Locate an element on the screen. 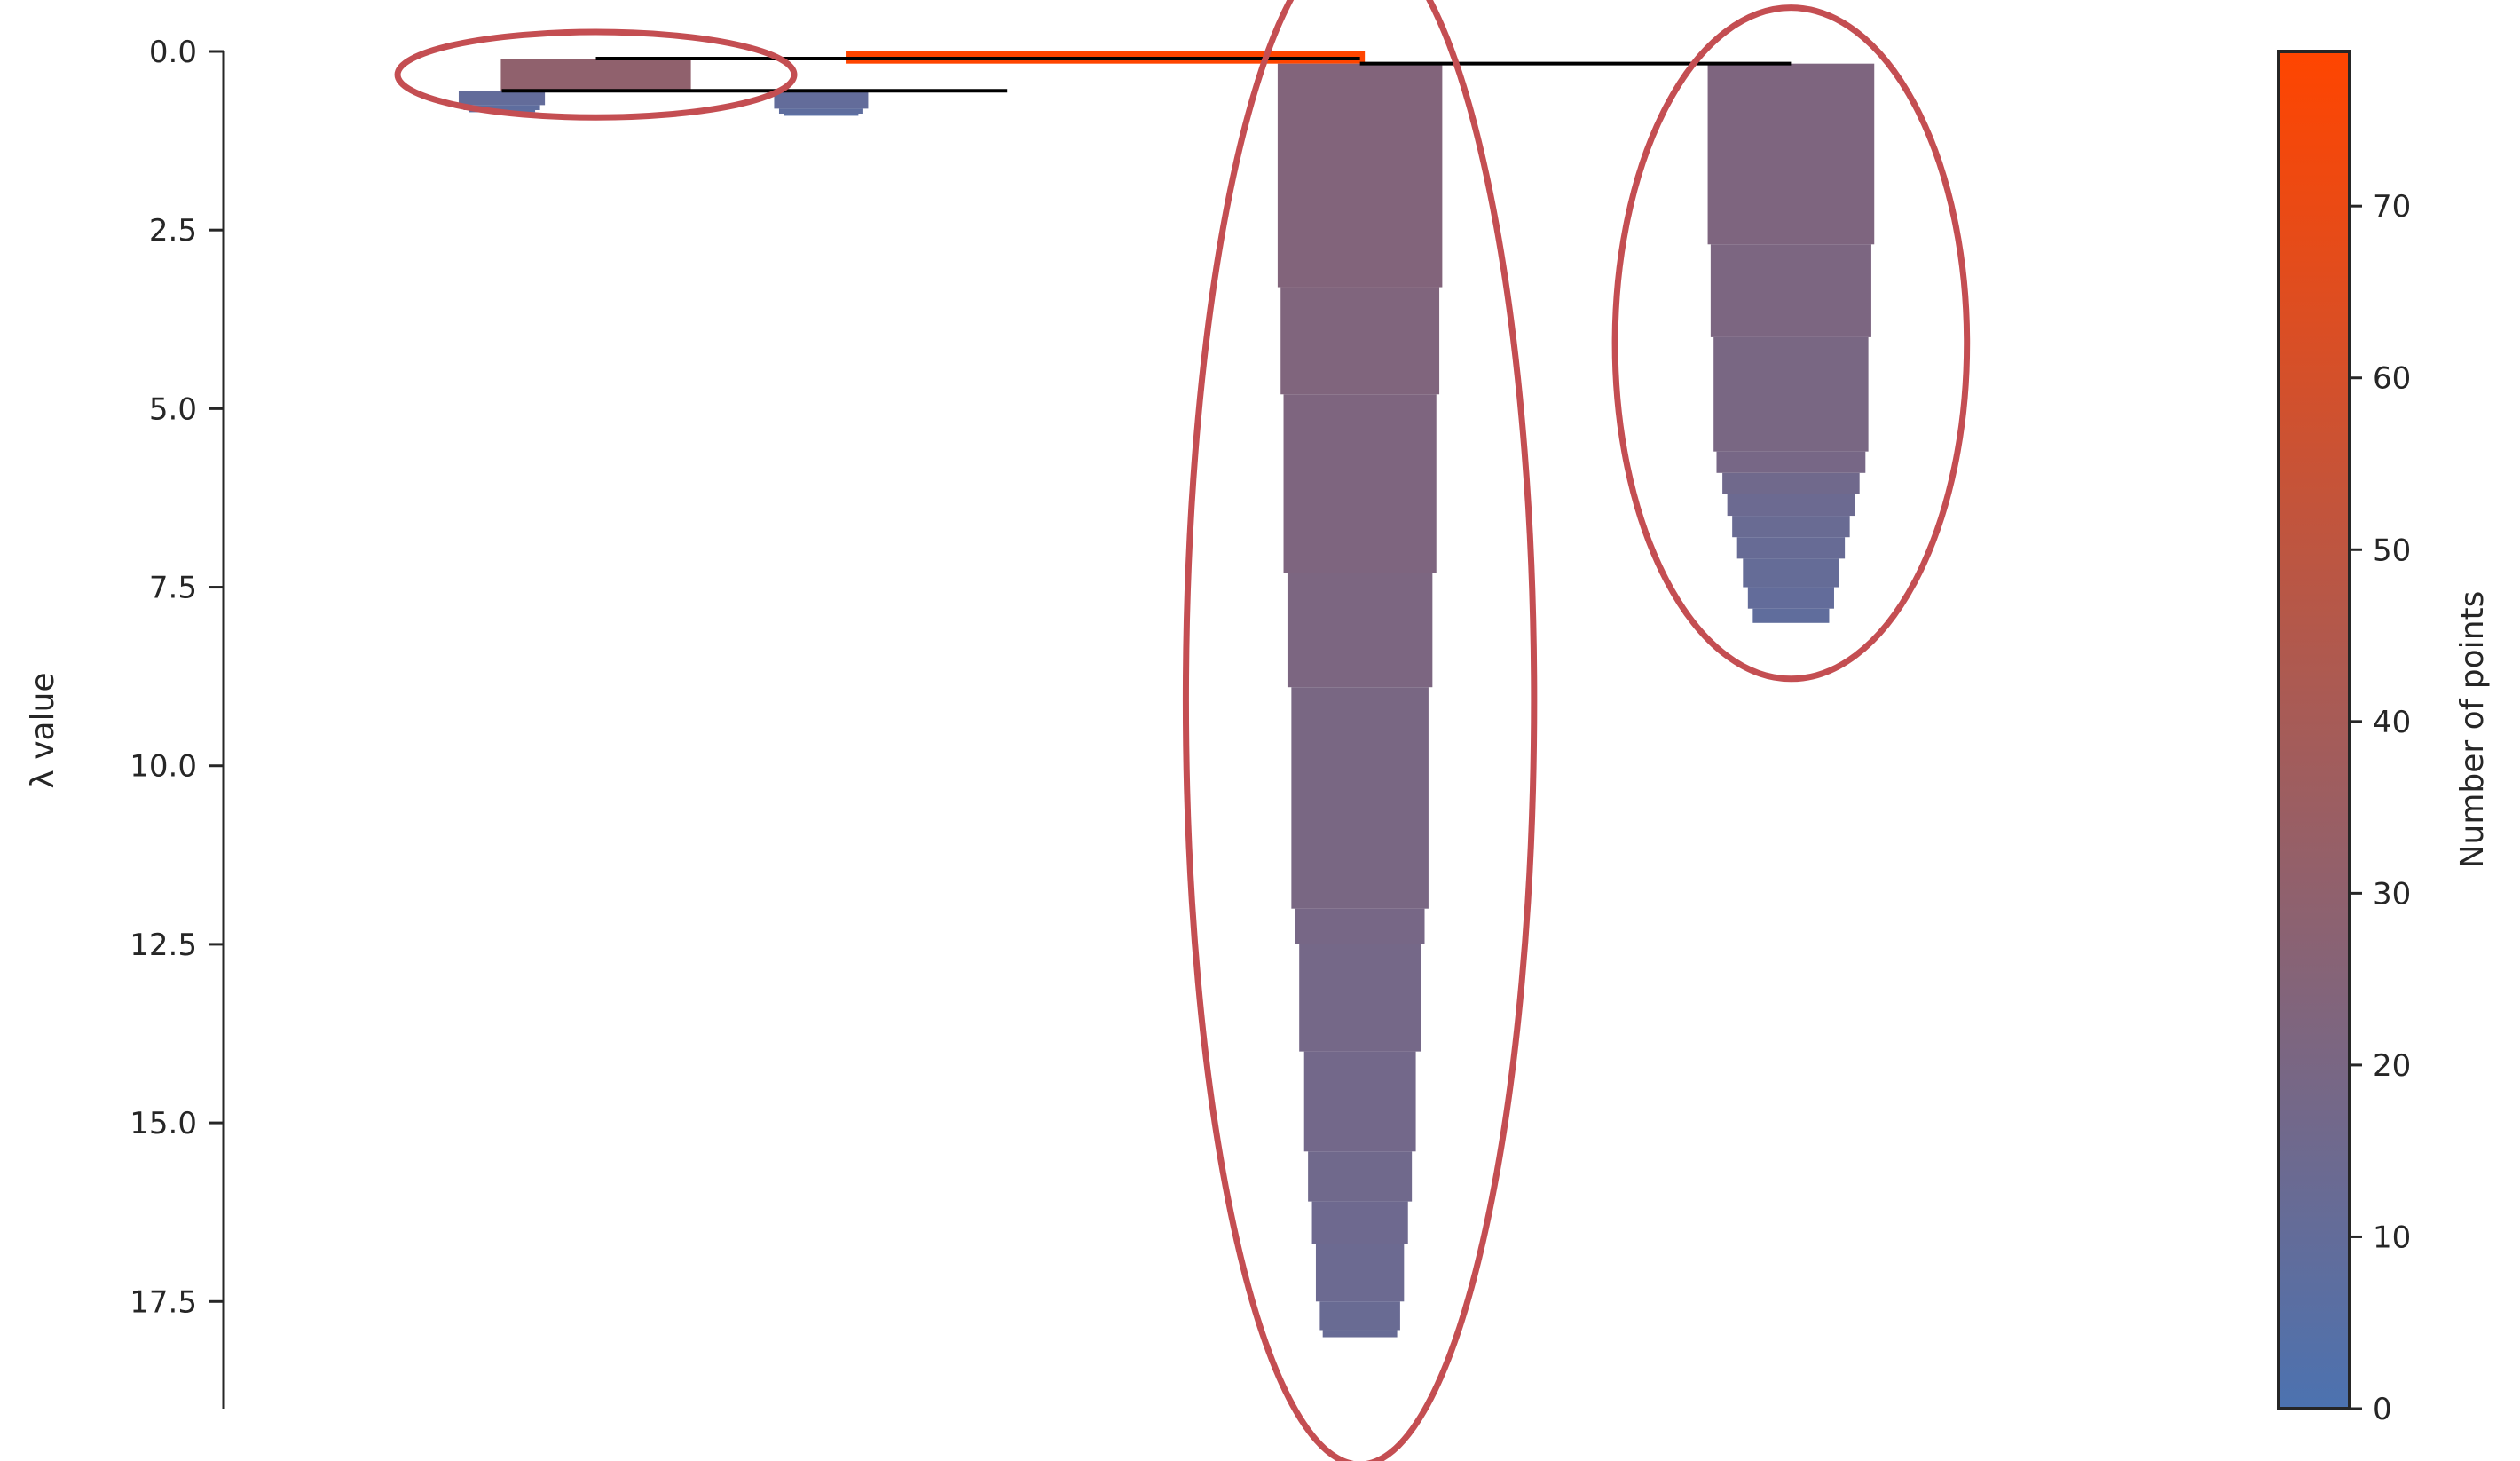 Image resolution: width=2520 pixels, height=1461 pixels. colorbar-ticks: 0 10 20 30 40 50 60 70 is located at coordinates (2380, 808).